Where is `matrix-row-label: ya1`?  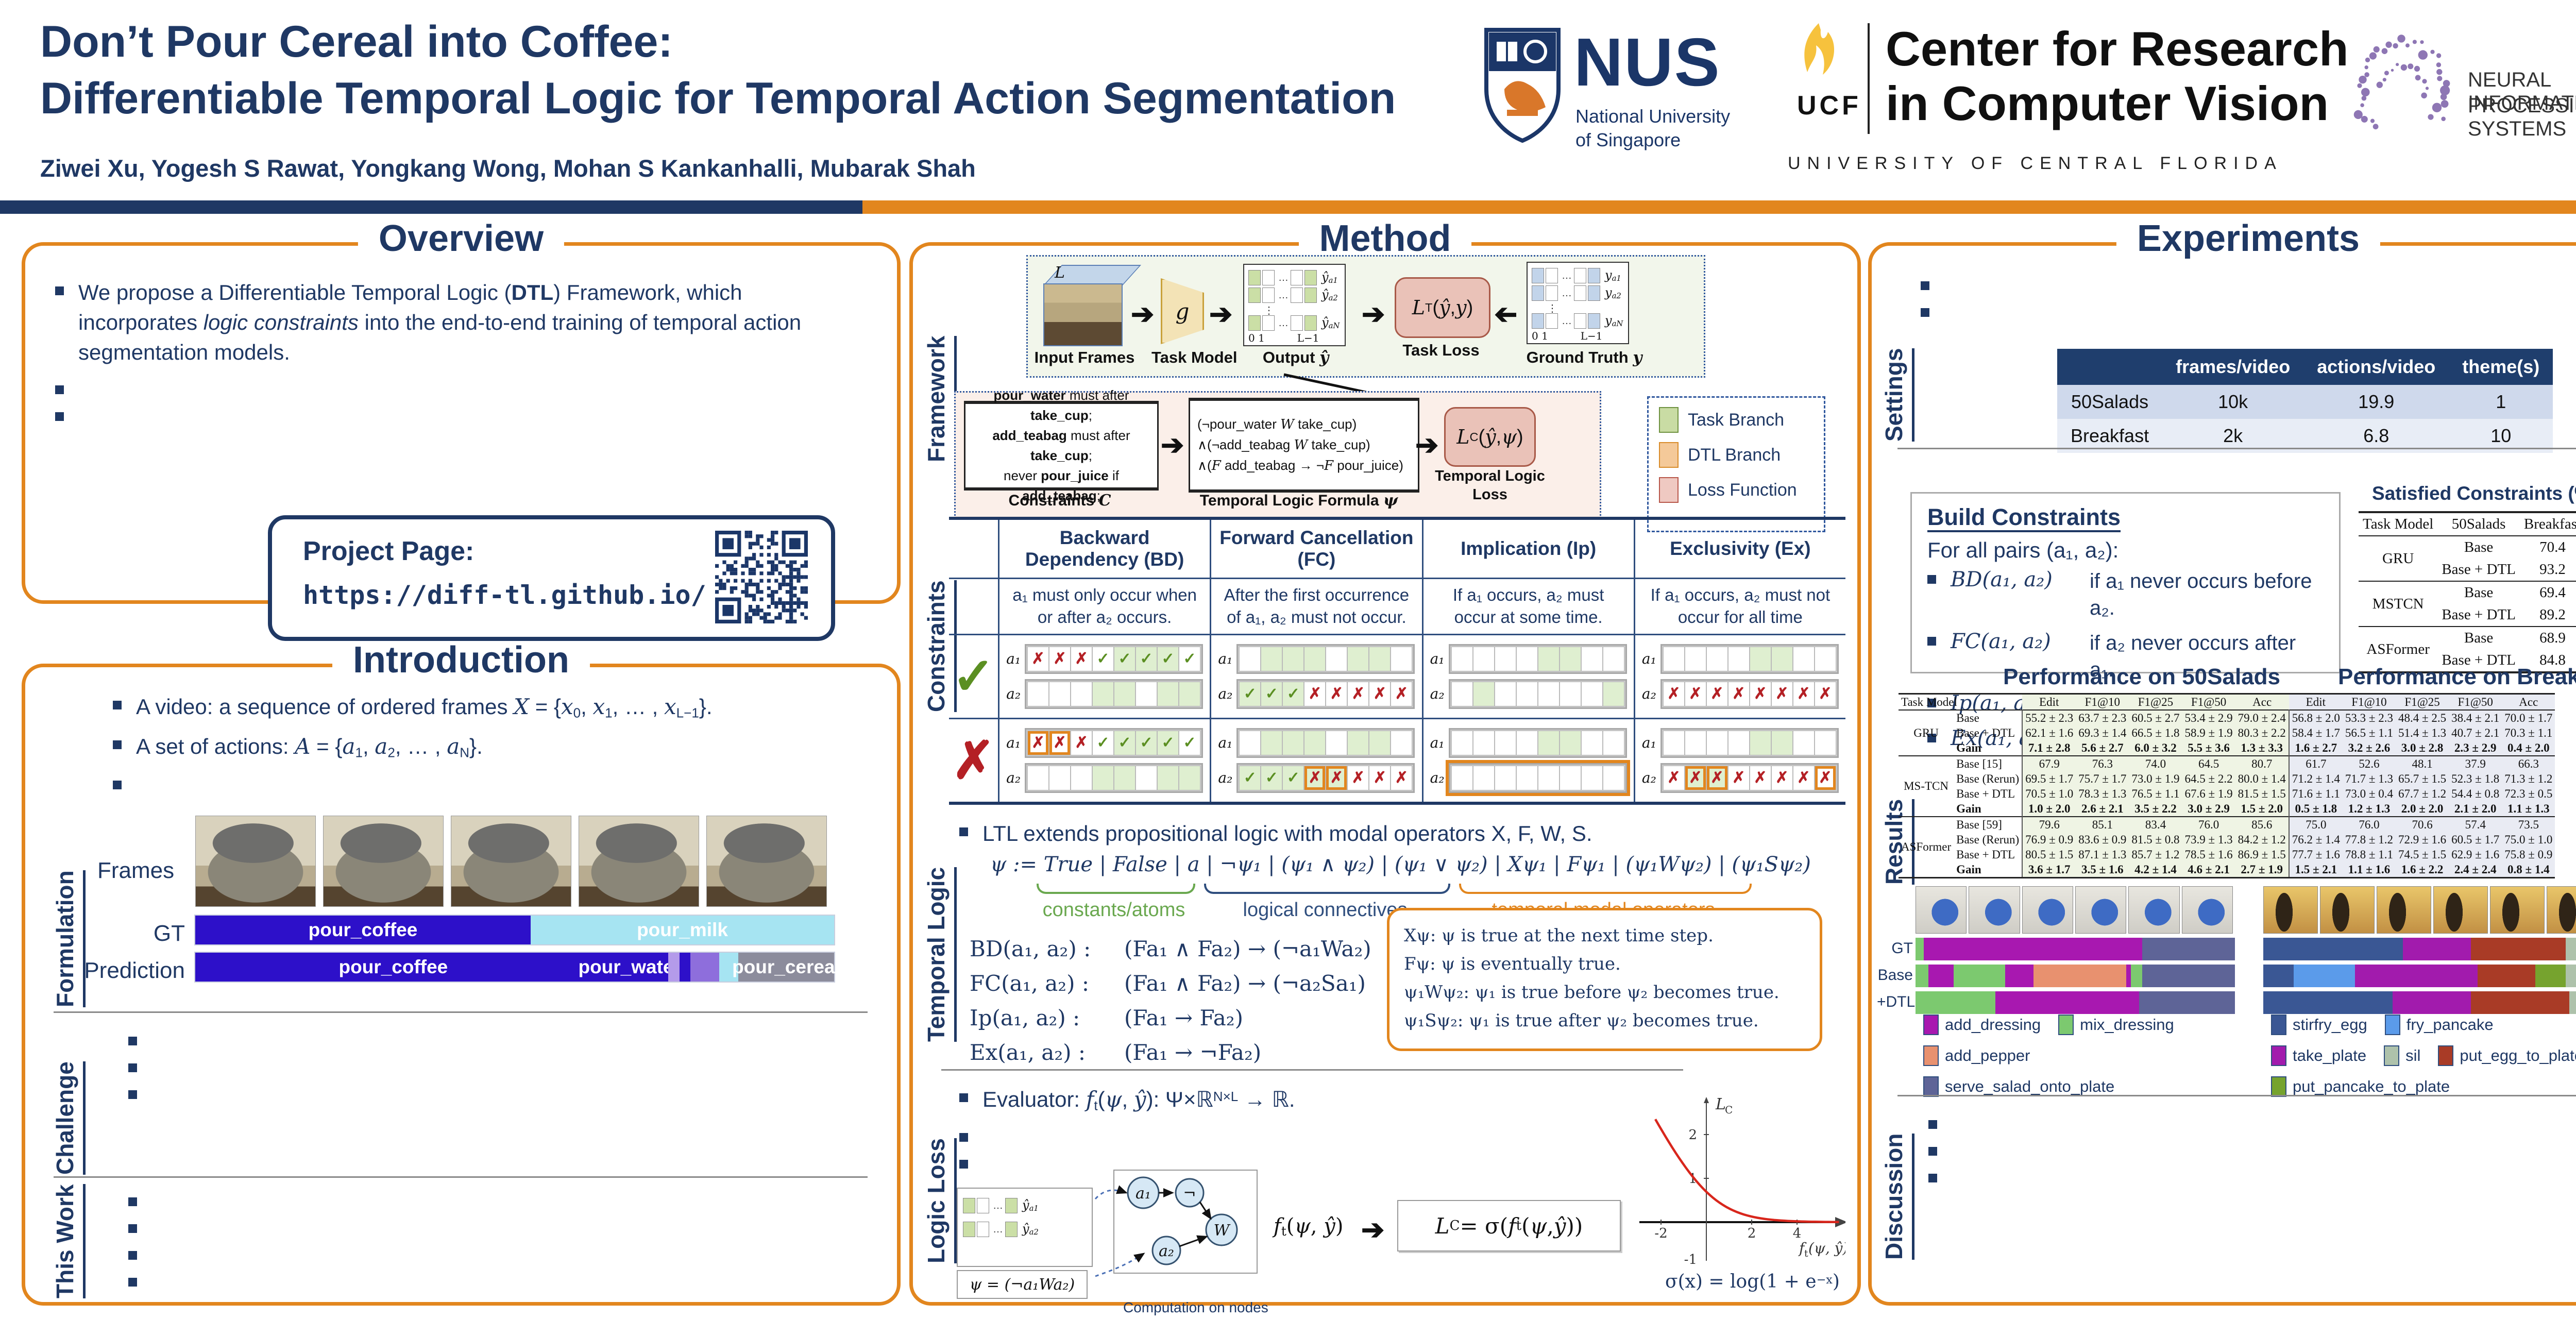
matrix-row-label: ya1 is located at coordinates (1613, 275).